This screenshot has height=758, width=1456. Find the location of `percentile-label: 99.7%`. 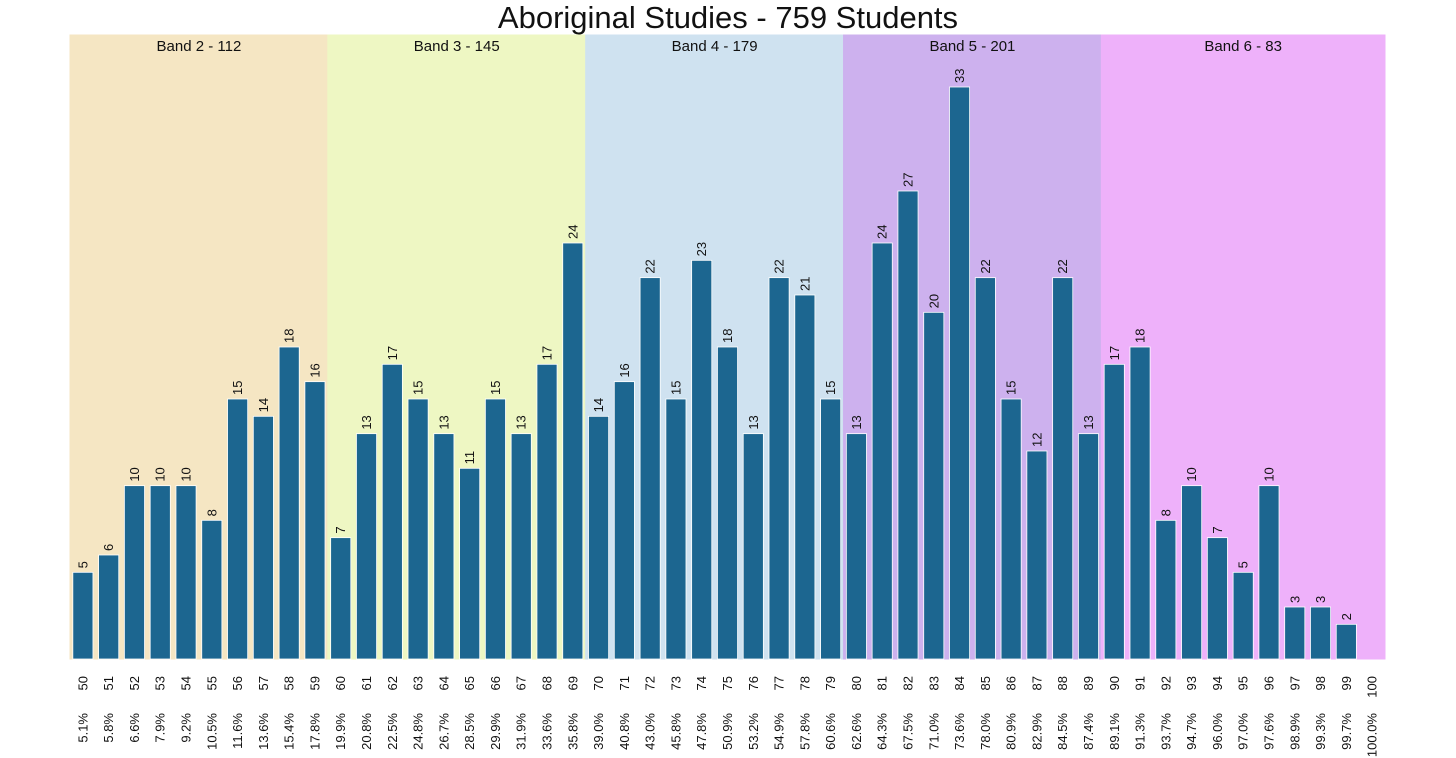

percentile-label: 99.7% is located at coordinates (1346, 731).